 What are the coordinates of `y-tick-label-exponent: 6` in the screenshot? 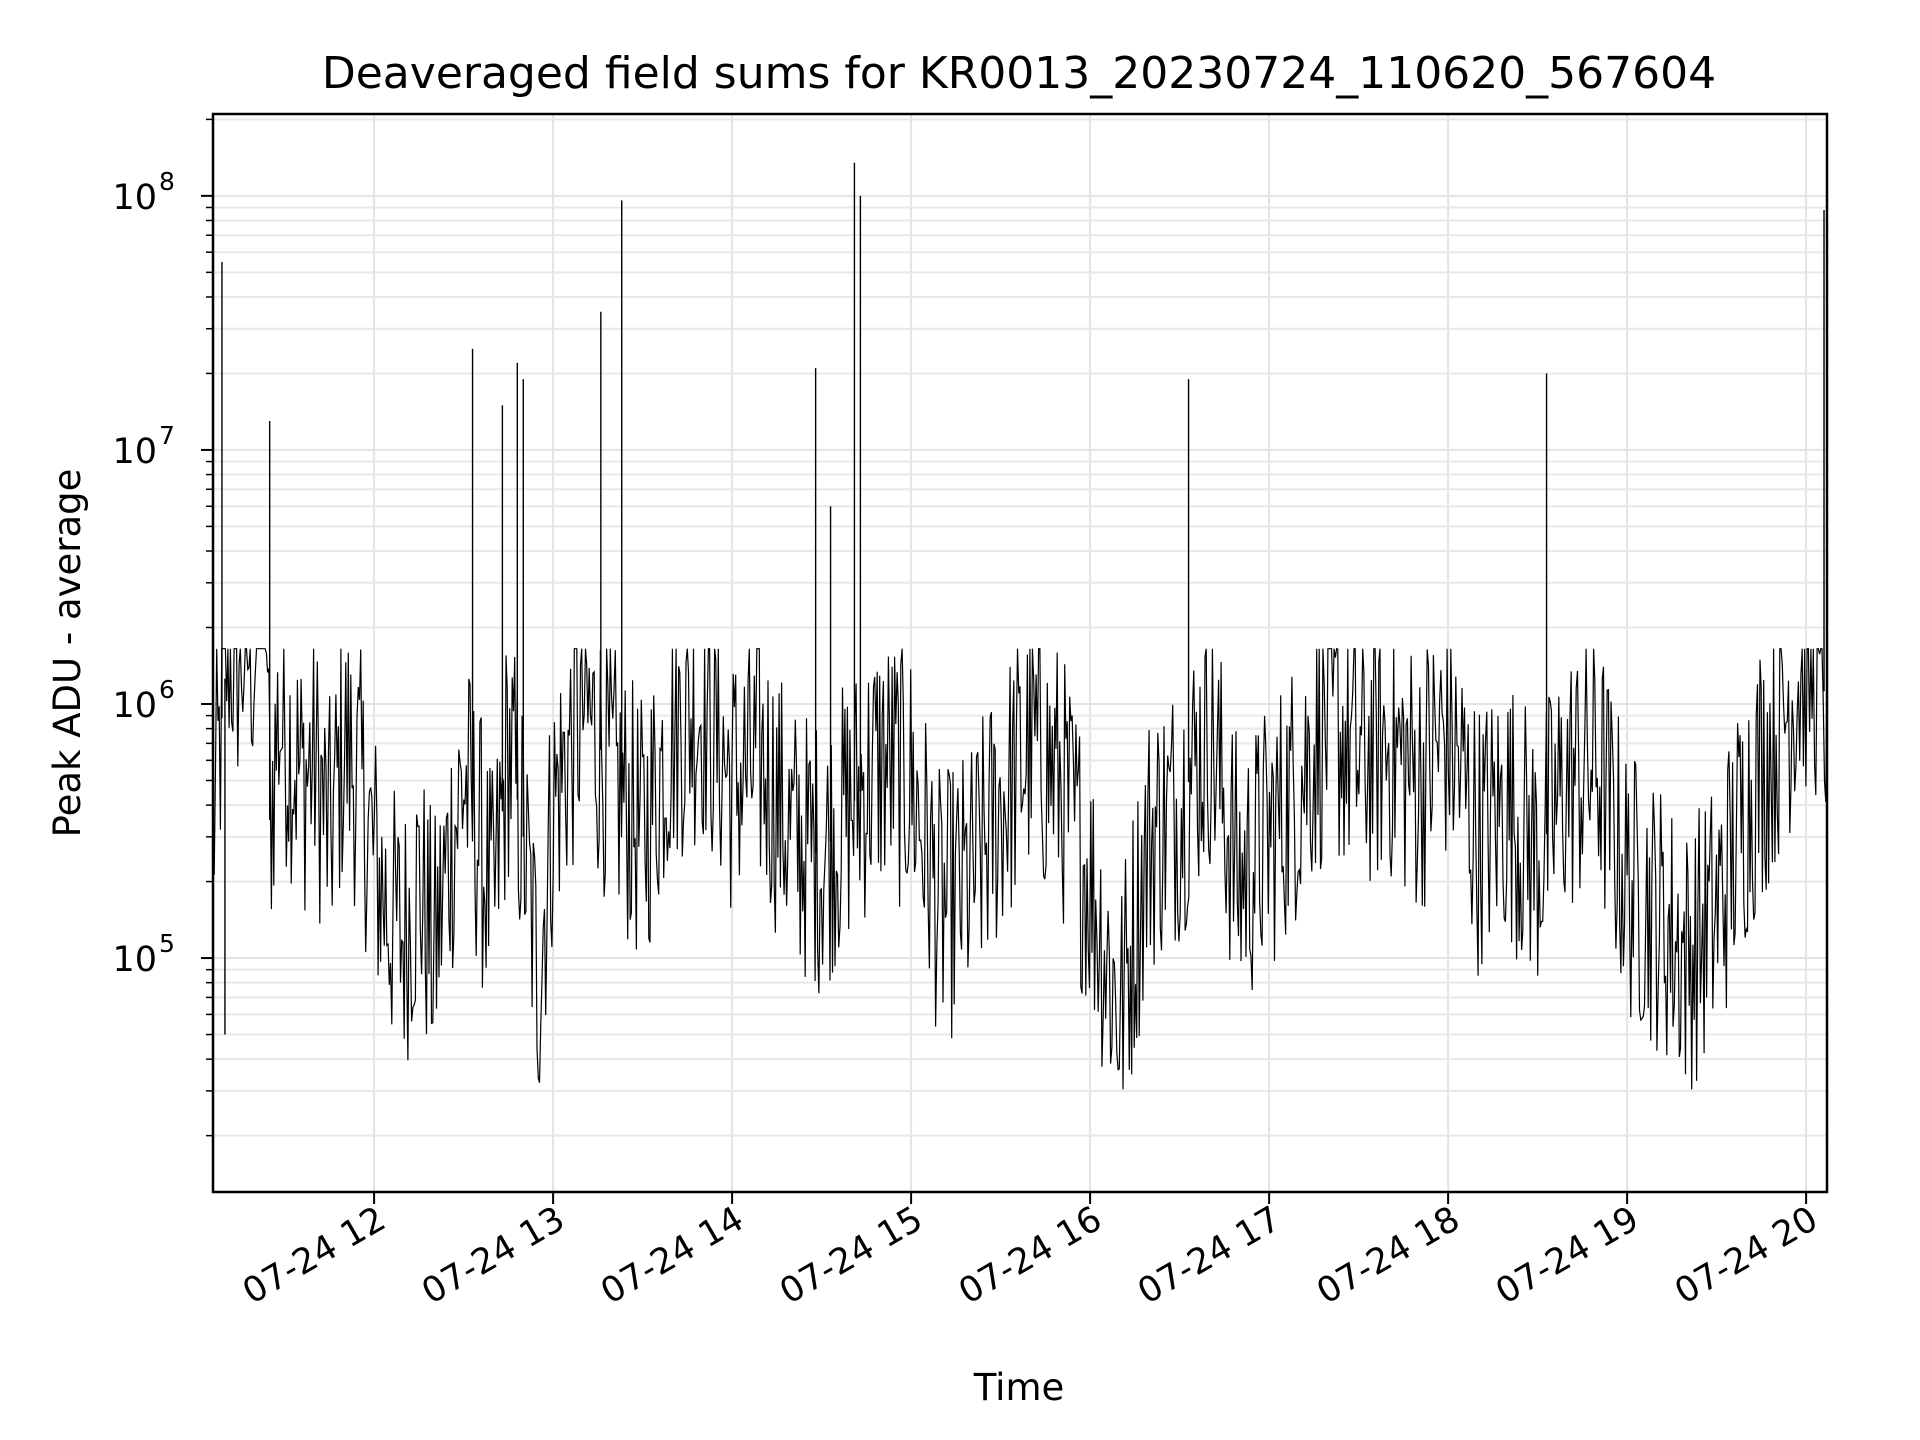 It's located at (167, 689).